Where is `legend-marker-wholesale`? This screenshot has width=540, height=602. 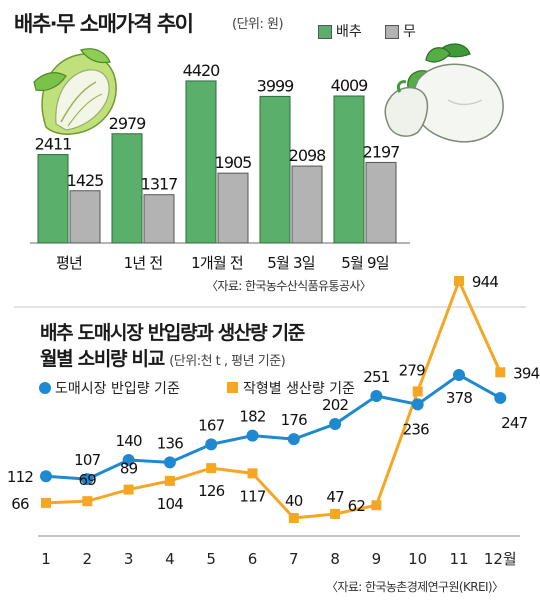
legend-marker-wholesale is located at coordinates (45, 388).